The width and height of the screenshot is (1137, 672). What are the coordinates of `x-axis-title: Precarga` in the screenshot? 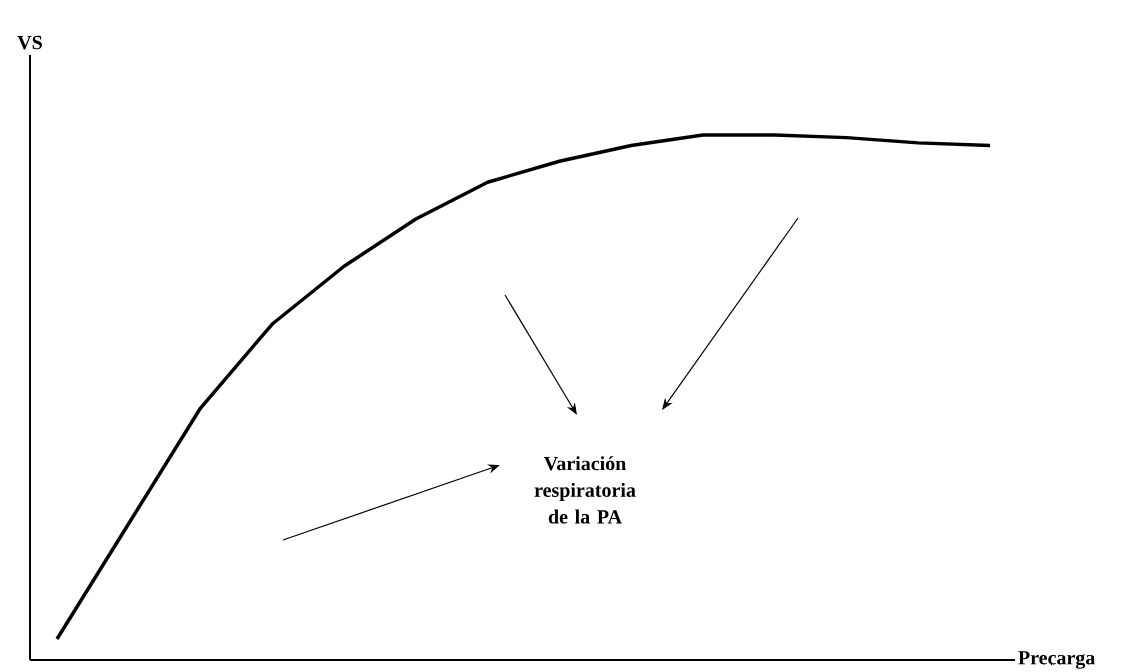 It's located at (1057, 660).